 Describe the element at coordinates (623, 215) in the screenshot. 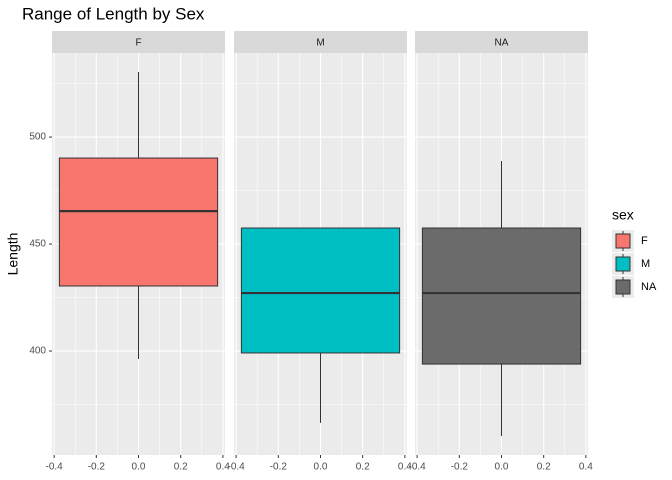

I see `legend-title: sex` at that location.